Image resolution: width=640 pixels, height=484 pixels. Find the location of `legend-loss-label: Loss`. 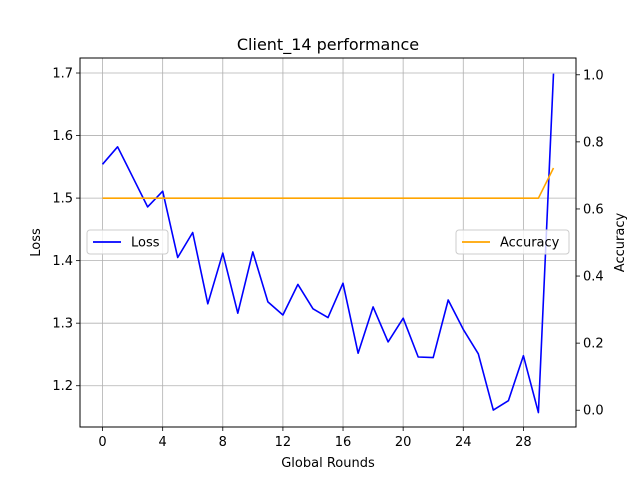

legend-loss-label: Loss is located at coordinates (145, 243).